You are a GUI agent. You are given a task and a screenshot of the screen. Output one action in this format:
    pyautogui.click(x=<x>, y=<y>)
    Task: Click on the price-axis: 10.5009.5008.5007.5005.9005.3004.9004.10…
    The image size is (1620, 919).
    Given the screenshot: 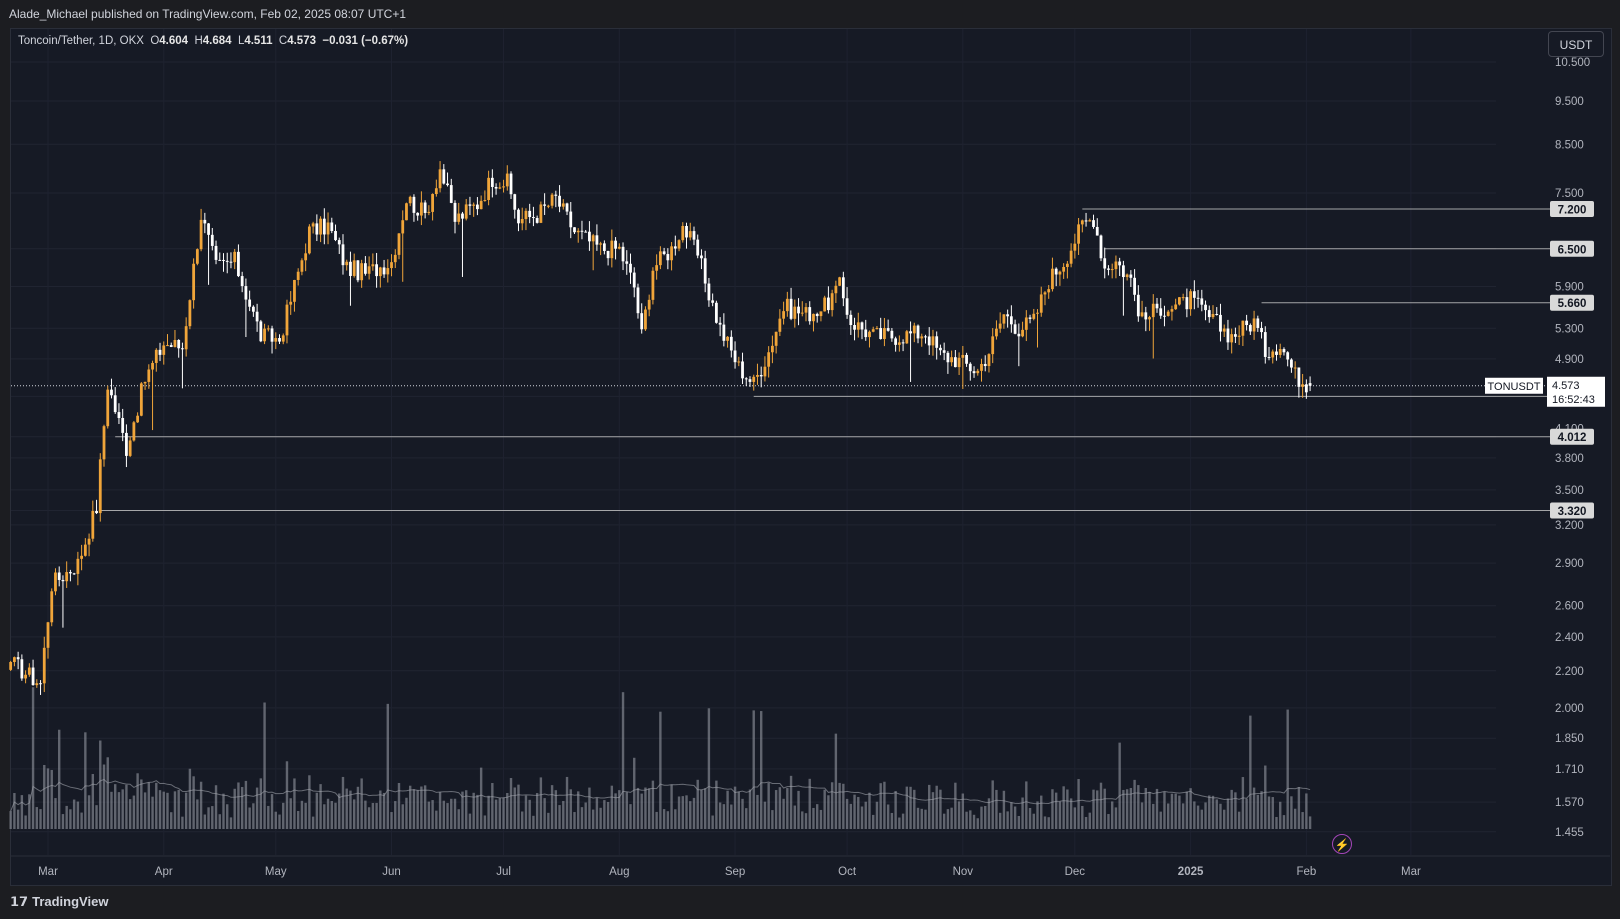 What is the action you would take?
    pyautogui.click(x=1572, y=448)
    